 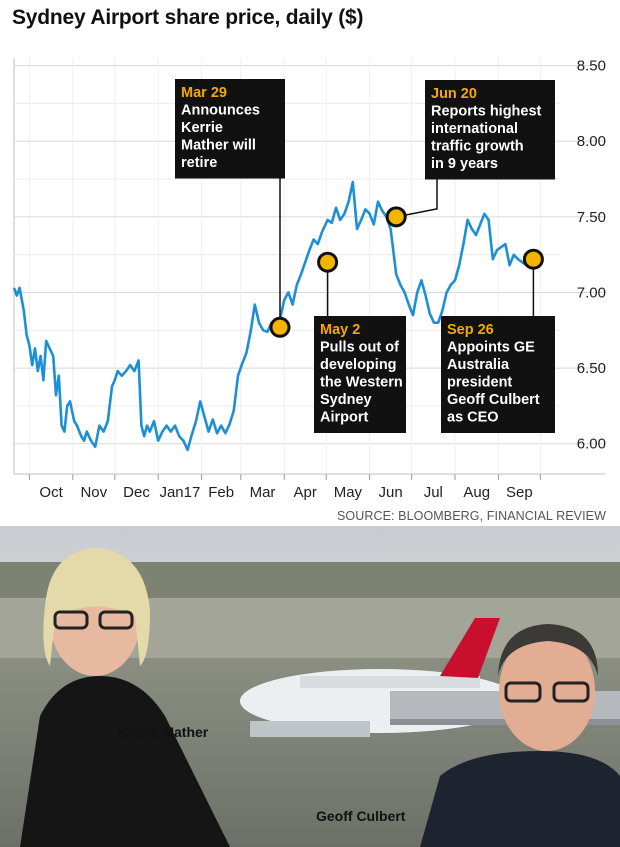 What do you see at coordinates (202, 128) in the screenshot?
I see `annotation-text-line: Kerrie` at bounding box center [202, 128].